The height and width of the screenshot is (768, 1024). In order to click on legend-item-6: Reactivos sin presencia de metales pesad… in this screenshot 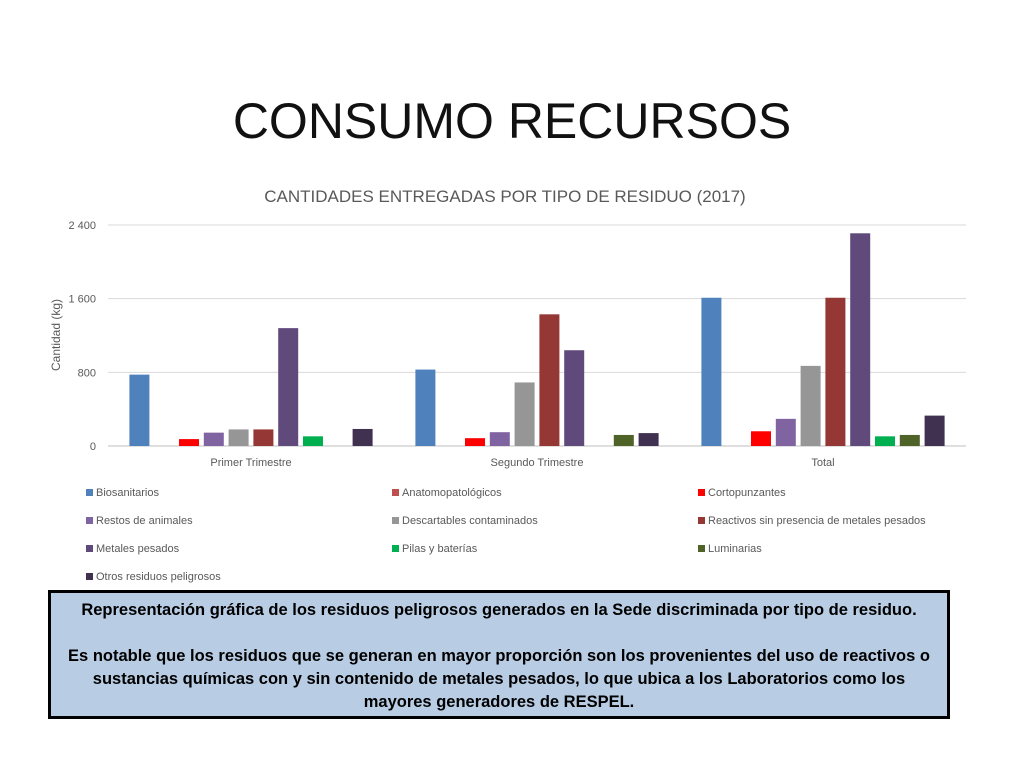, I will do `click(812, 521)`.